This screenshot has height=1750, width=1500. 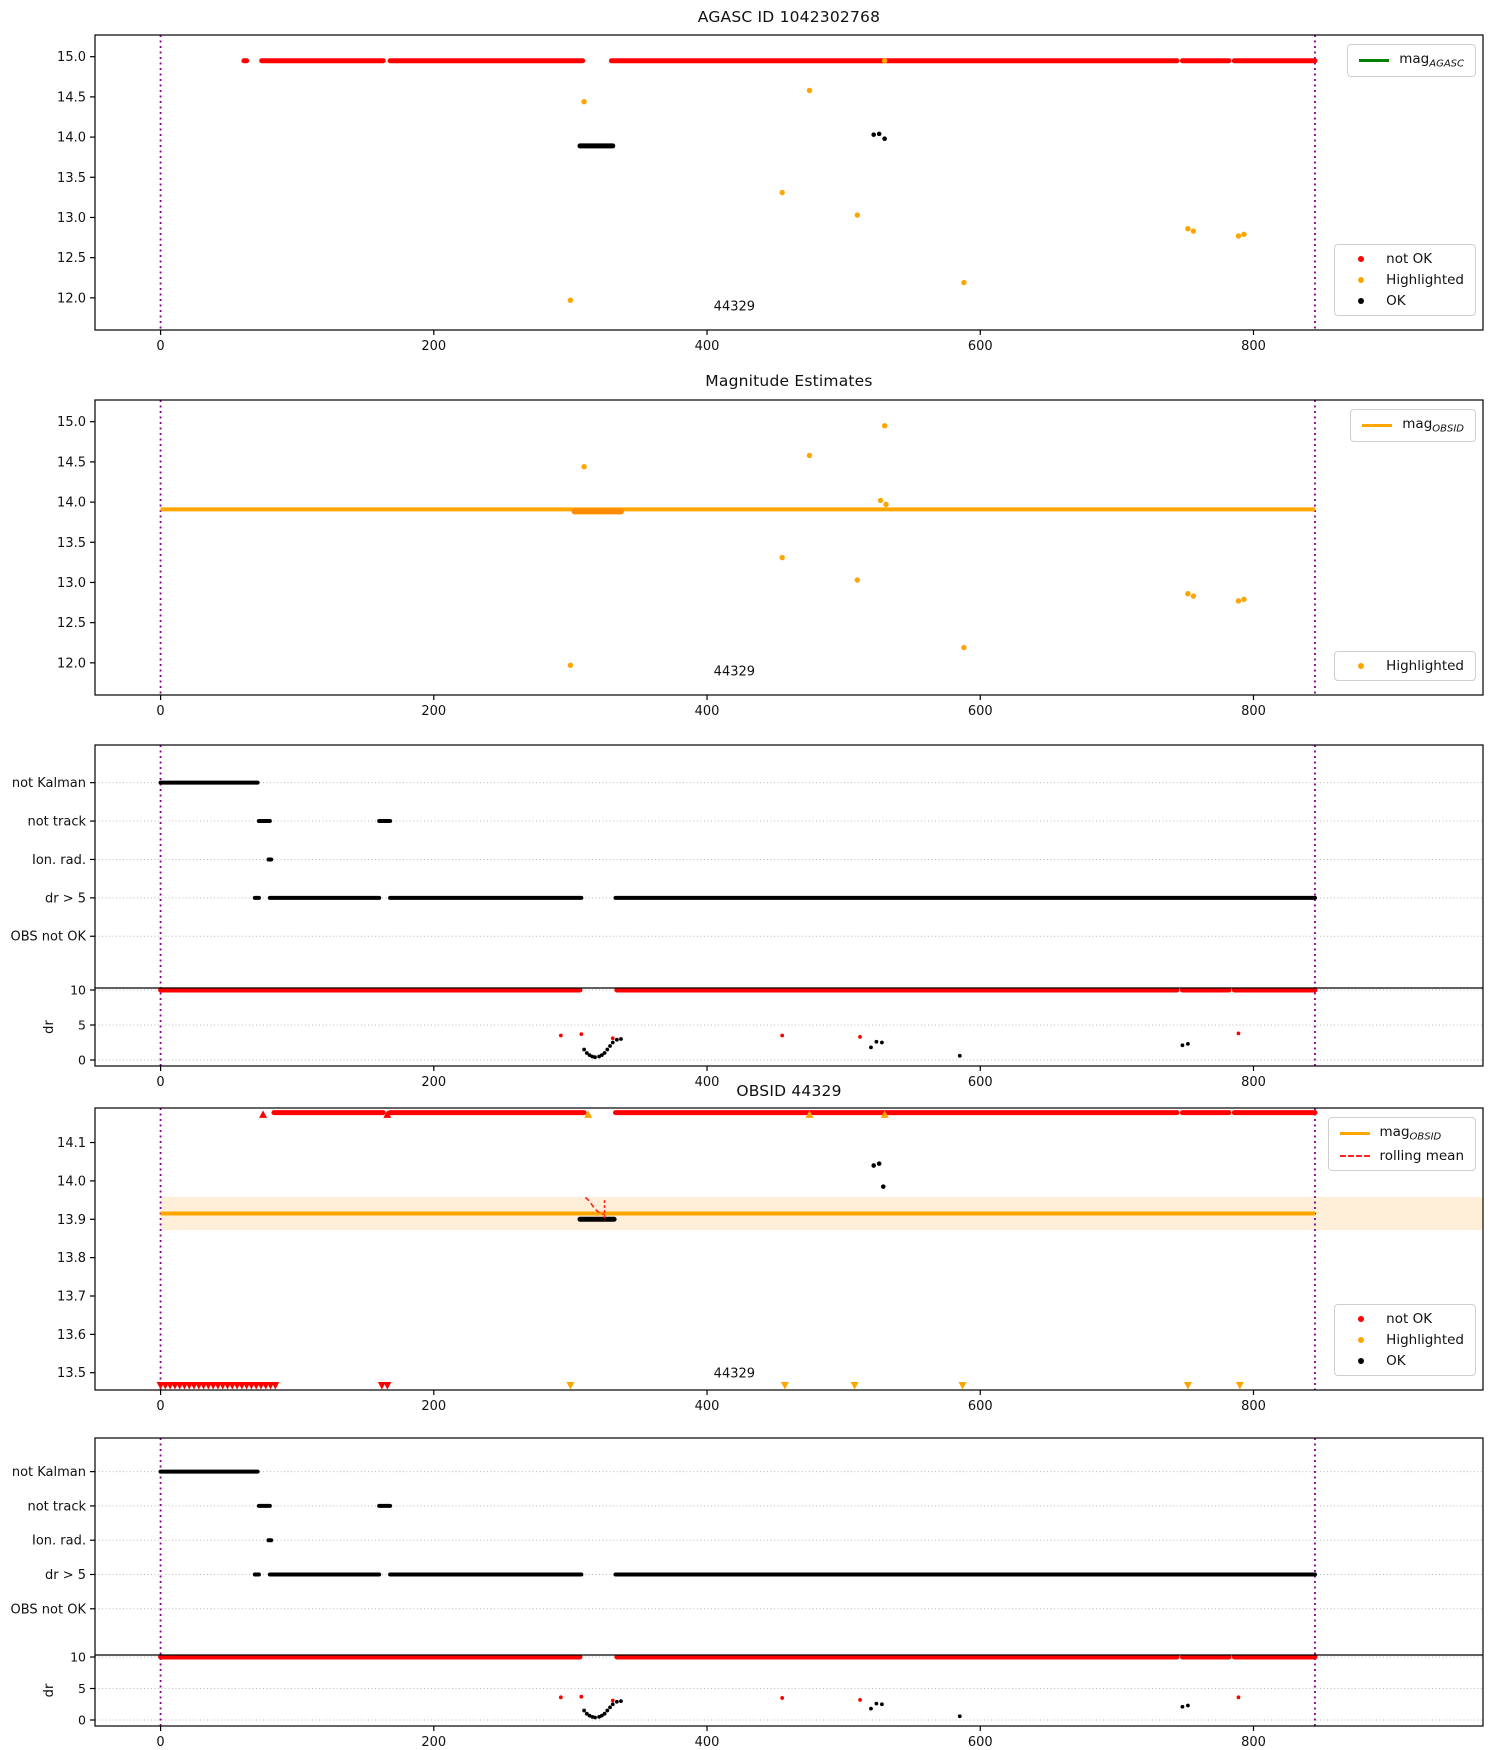 I want to click on x-tick-label: 0, so click(x=160, y=711).